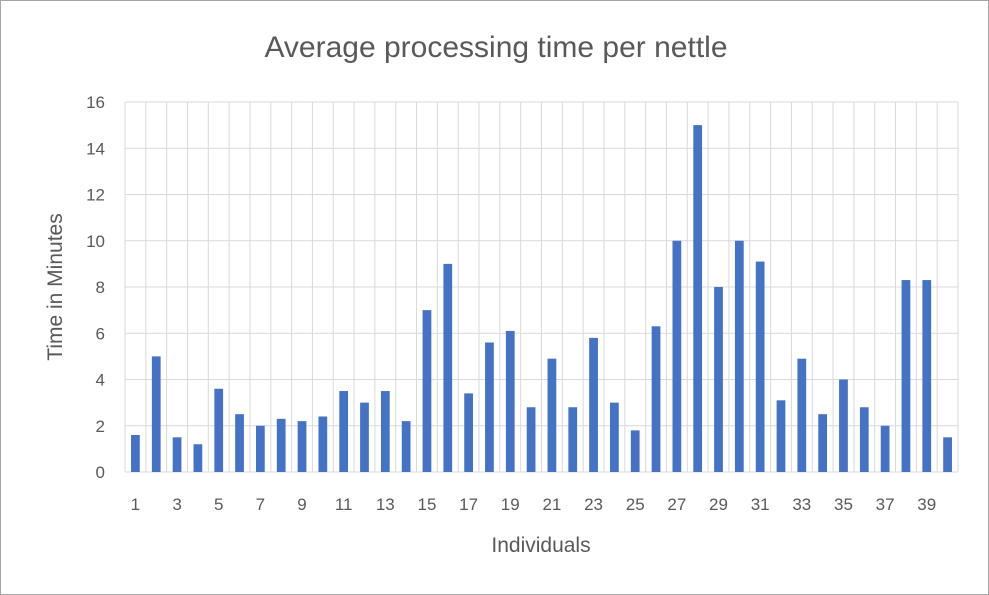 The width and height of the screenshot is (989, 595). Describe the element at coordinates (100, 426) in the screenshot. I see `y-tick-label: 2` at that location.